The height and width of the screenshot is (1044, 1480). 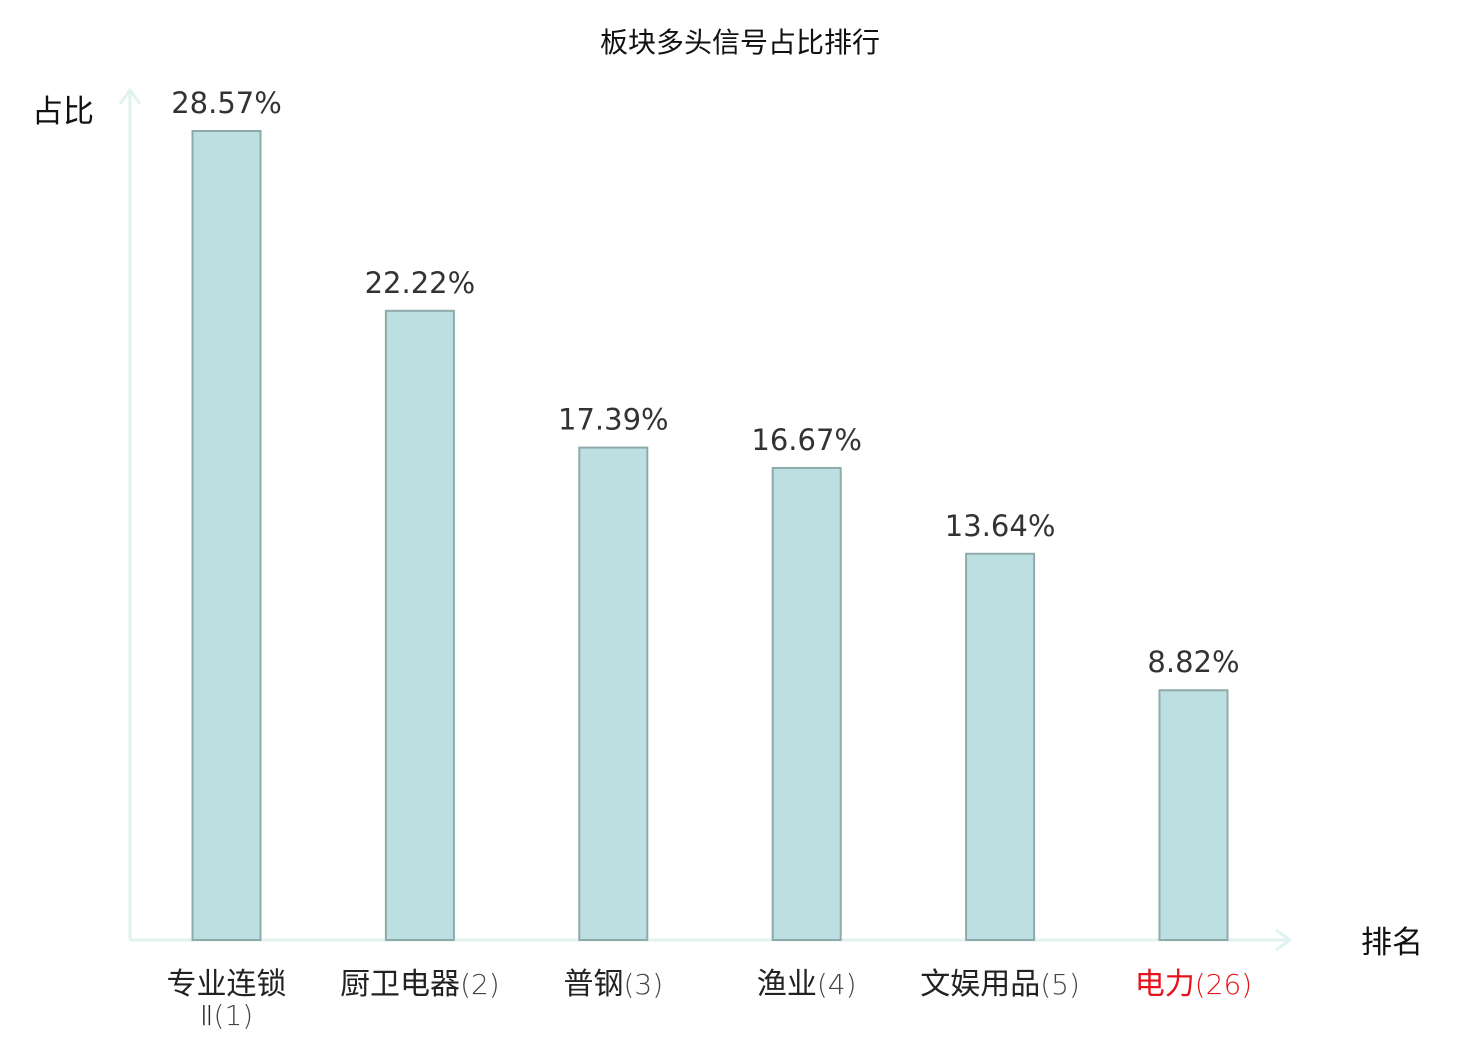 I want to click on value-label: 8.82%, so click(x=1193, y=662).